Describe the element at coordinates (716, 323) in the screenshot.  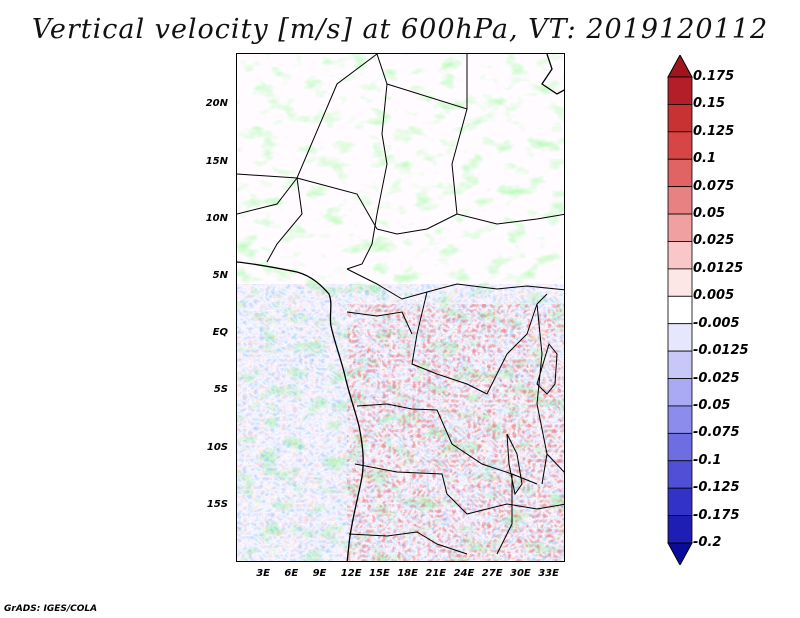
I see `colorbar-tick-label: -0.005` at that location.